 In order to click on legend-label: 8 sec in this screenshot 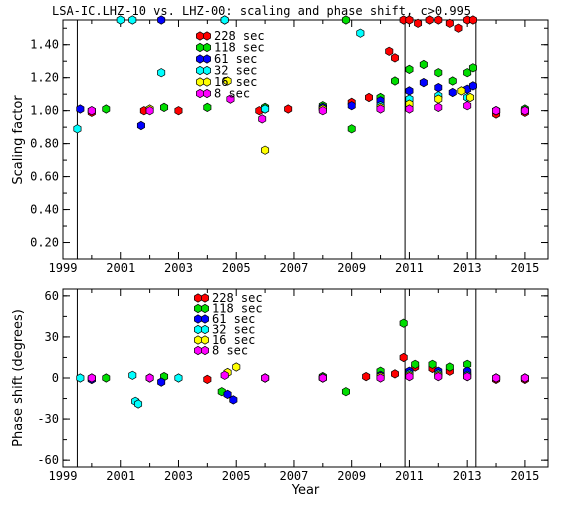, I will do `click(230, 351)`.